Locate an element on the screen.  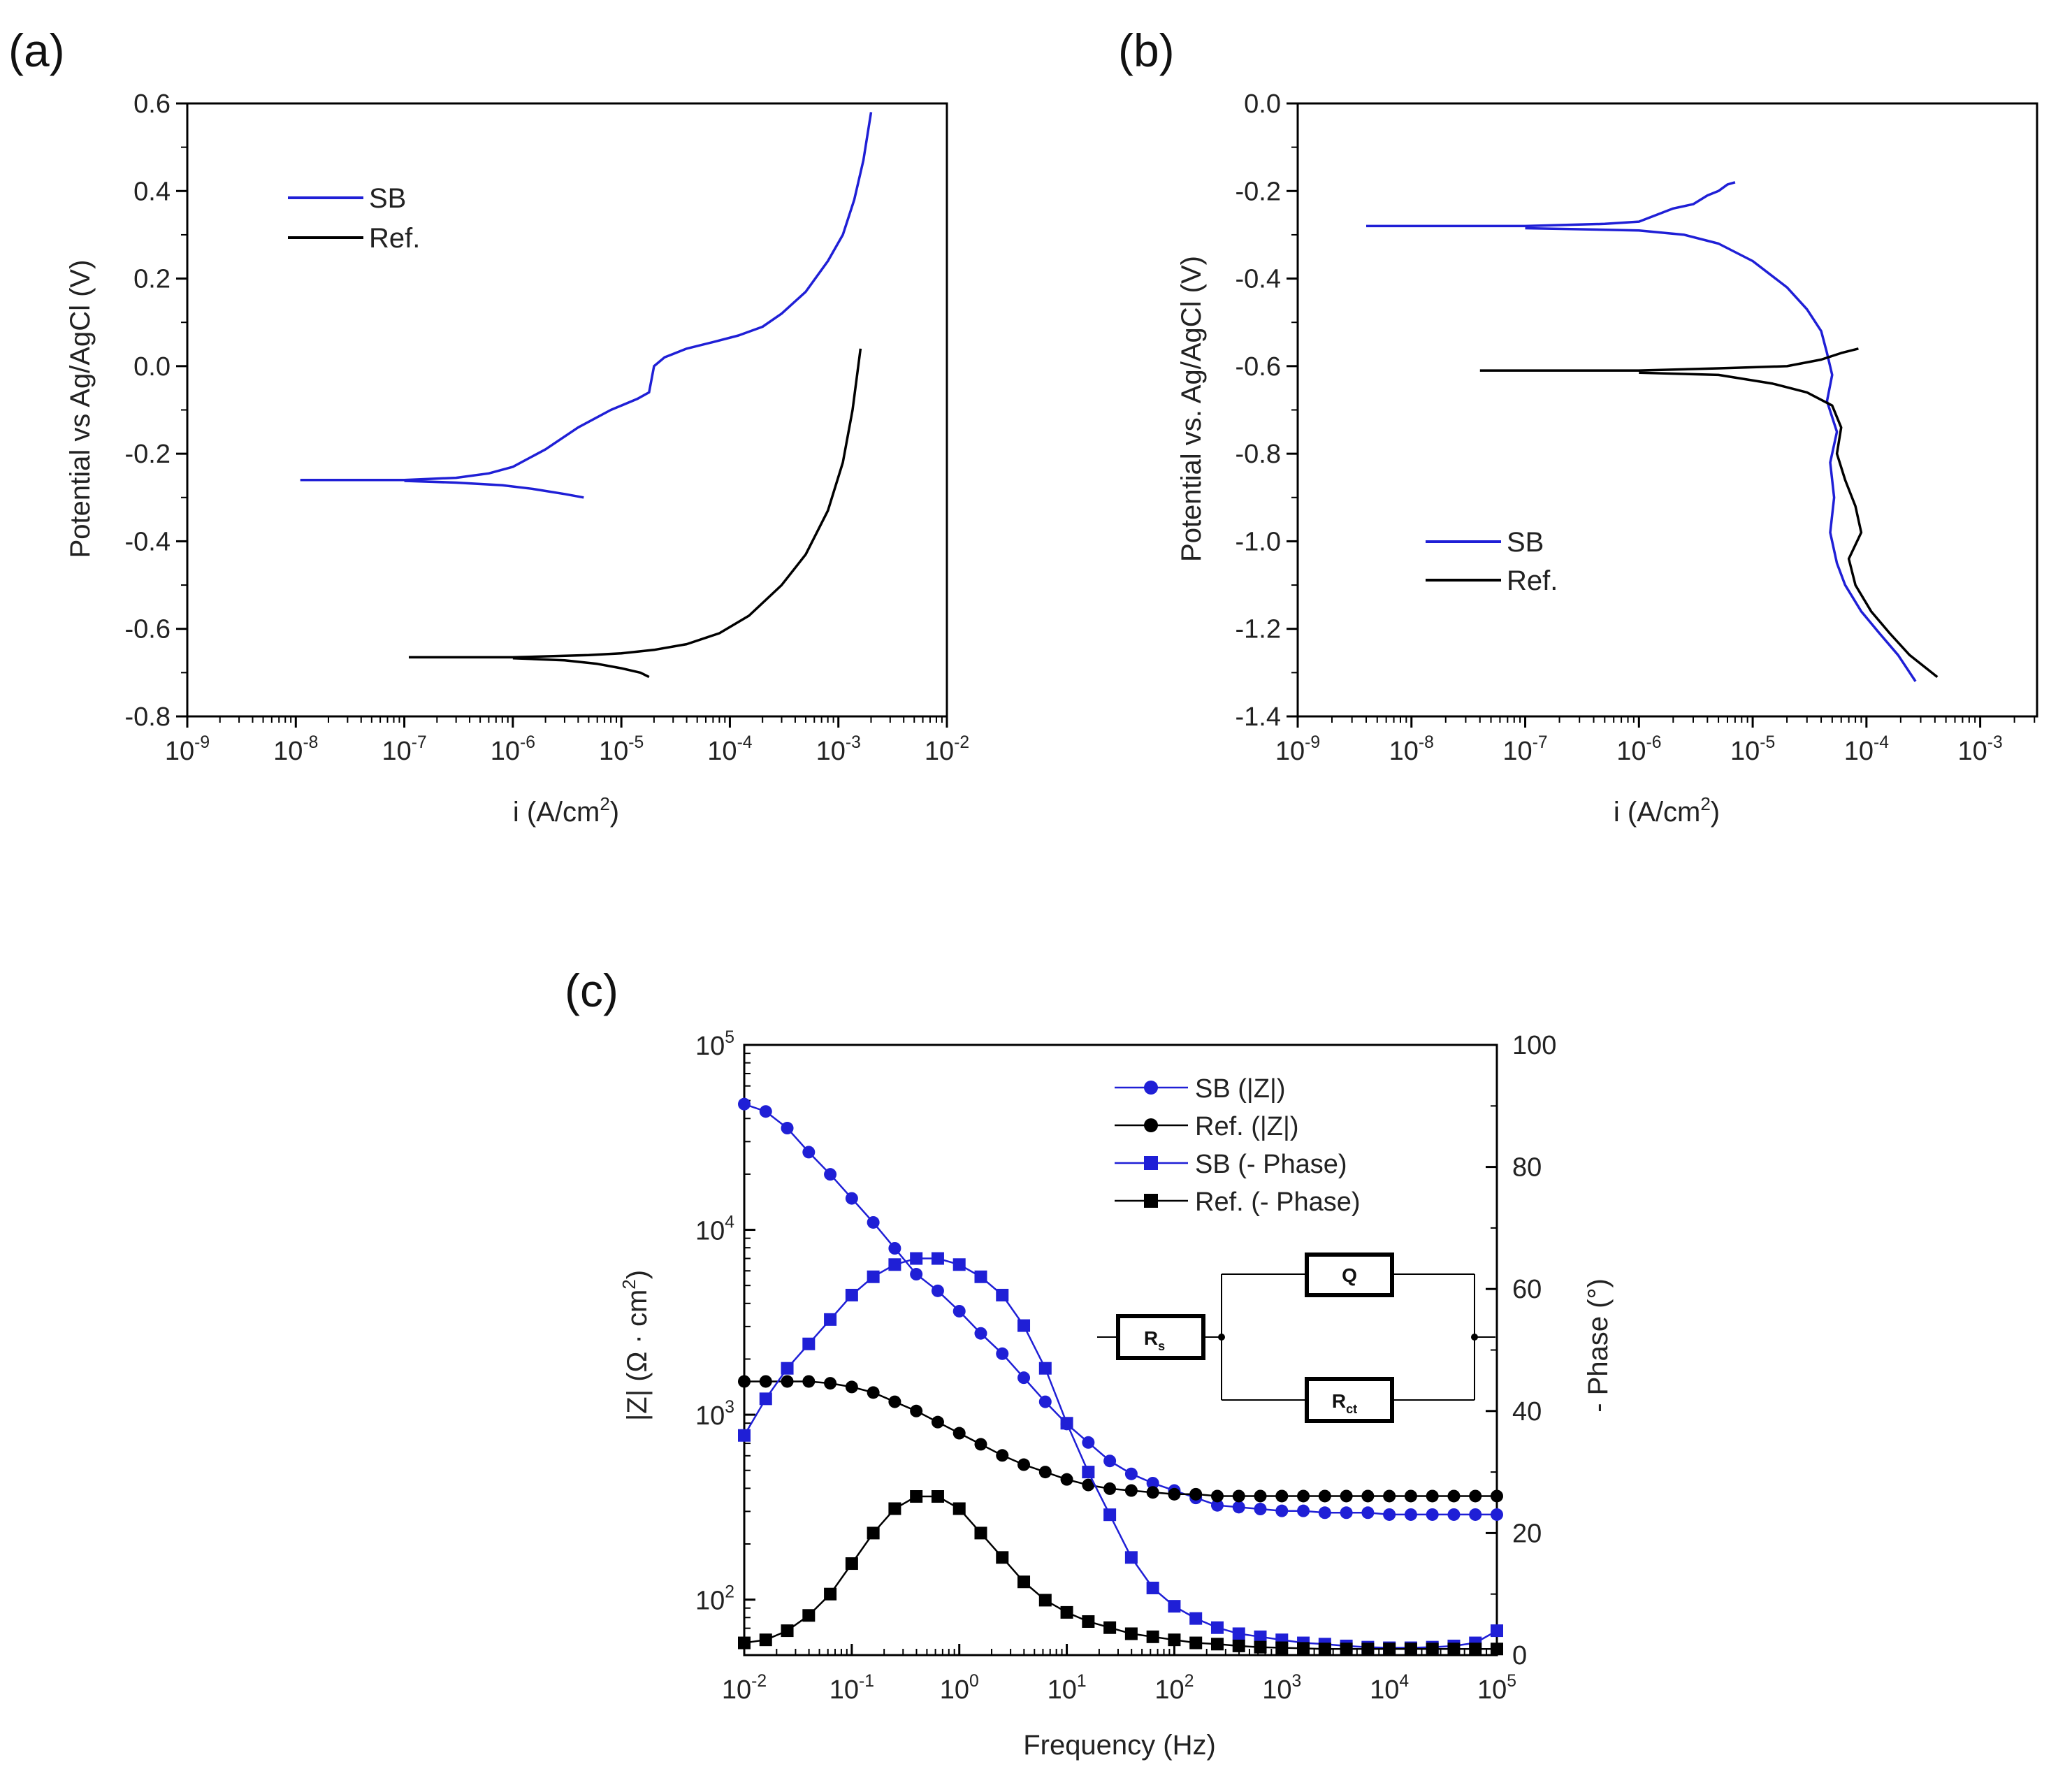
panel-a-series-line is located at coordinates (581, 668).